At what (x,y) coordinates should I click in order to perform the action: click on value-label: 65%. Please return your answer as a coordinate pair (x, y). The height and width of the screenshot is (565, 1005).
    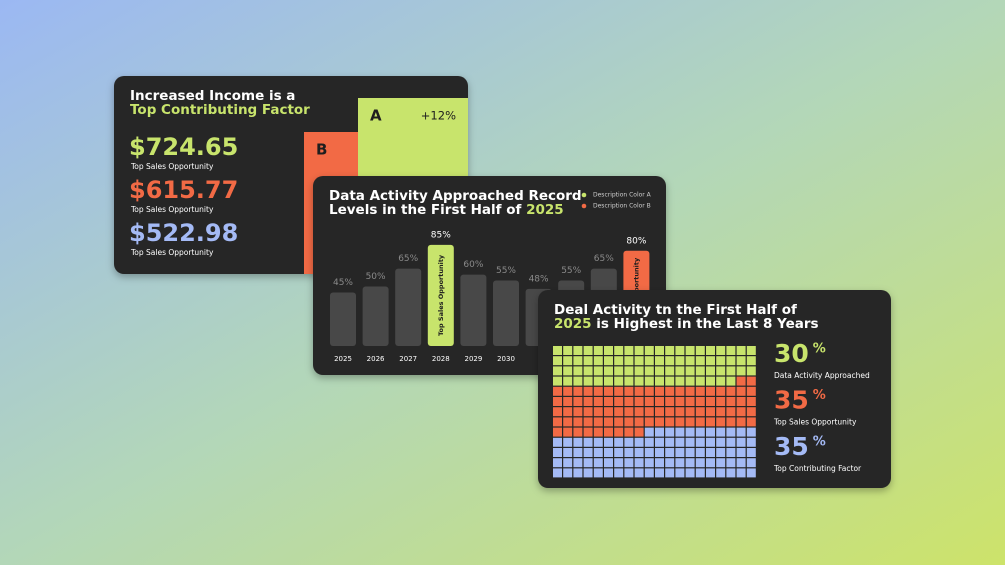
    Looking at the image, I should click on (408, 259).